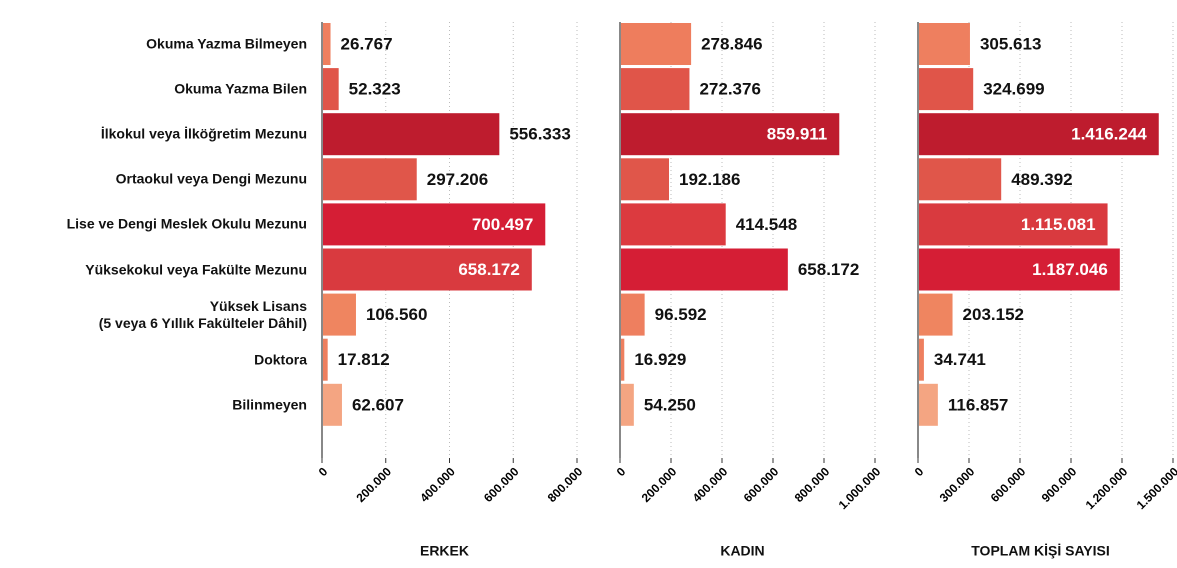 The image size is (1177, 568). What do you see at coordinates (709, 179) in the screenshot?
I see `value-label: 192.186` at bounding box center [709, 179].